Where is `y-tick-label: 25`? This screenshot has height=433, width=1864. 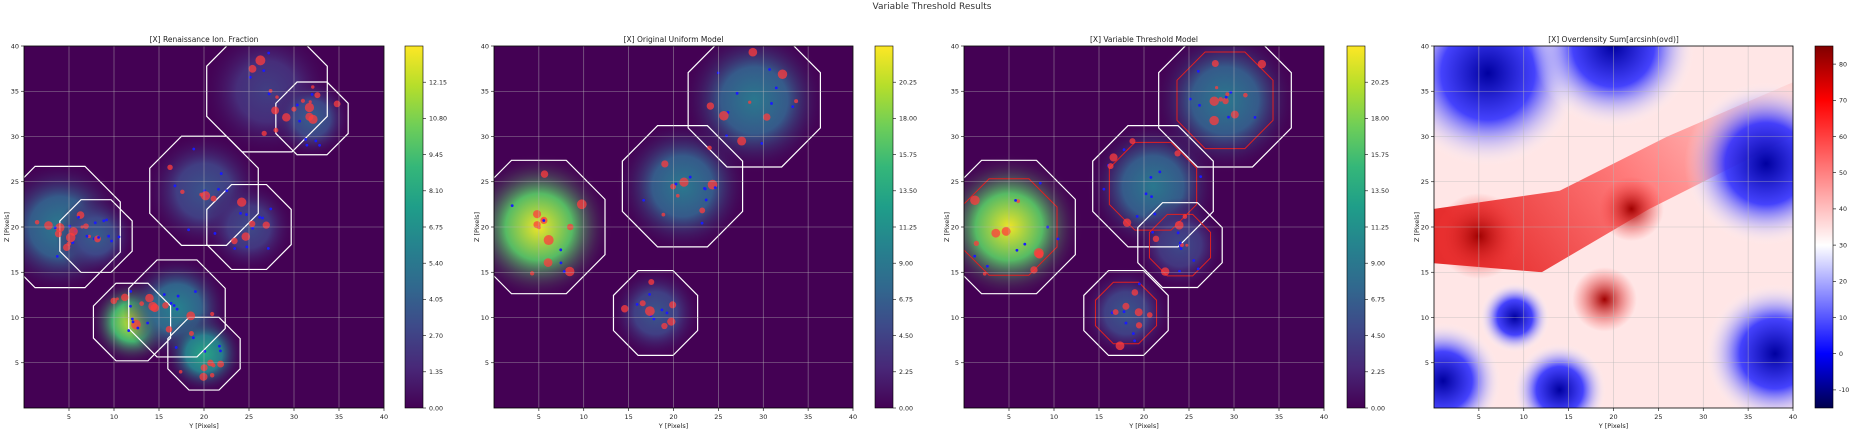 y-tick-label: 25 is located at coordinates (485, 182).